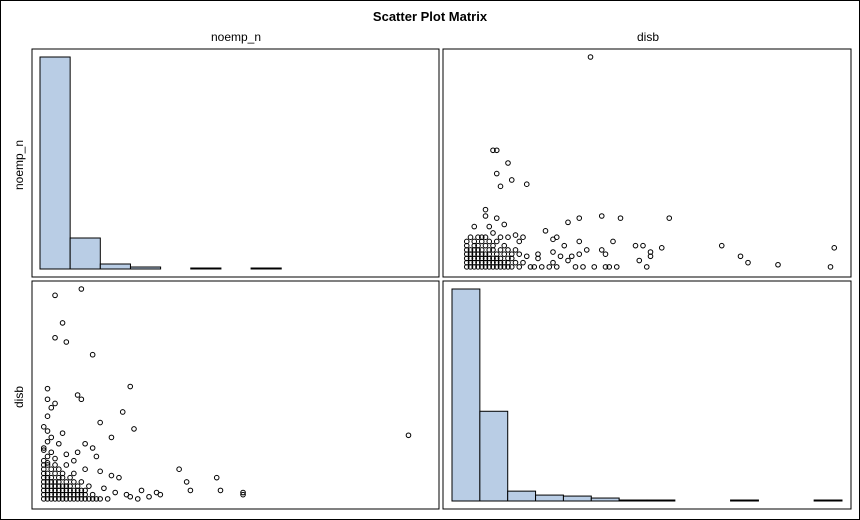  I want to click on chart-title: Scatter Plot Matrix, so click(430, 16).